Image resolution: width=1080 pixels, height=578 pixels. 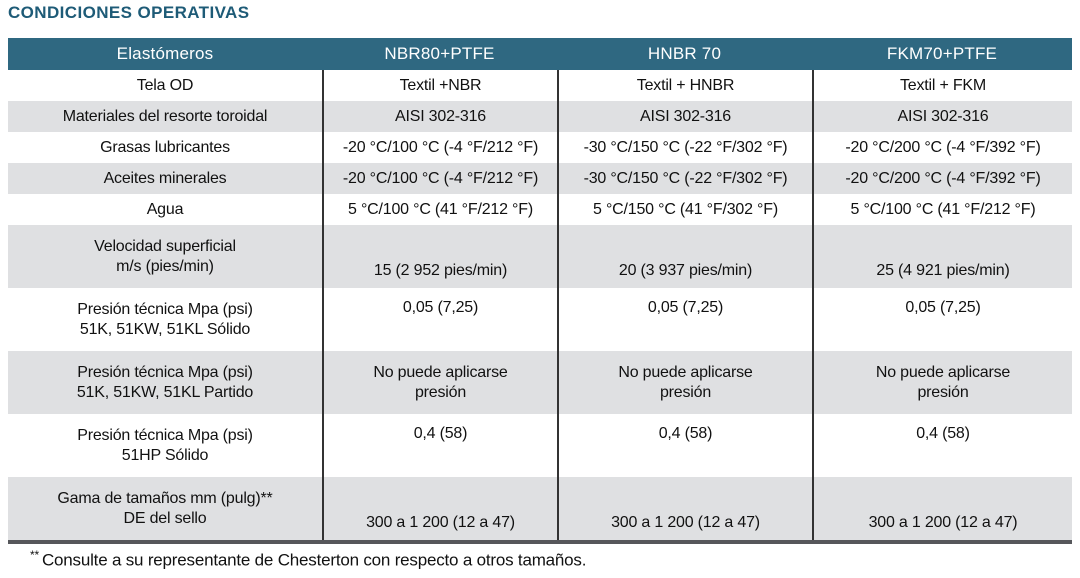 I want to click on cell-value: Textil +NBR, so click(x=439, y=85).